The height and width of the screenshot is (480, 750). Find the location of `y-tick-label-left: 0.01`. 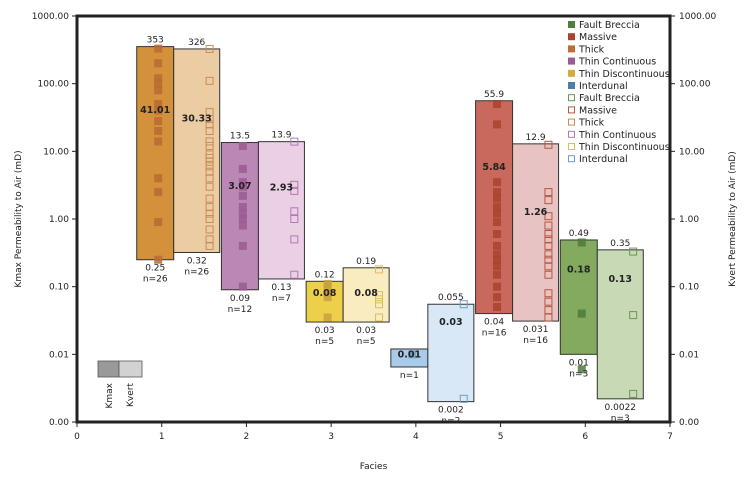

y-tick-label-left: 0.01 is located at coordinates (59, 355).